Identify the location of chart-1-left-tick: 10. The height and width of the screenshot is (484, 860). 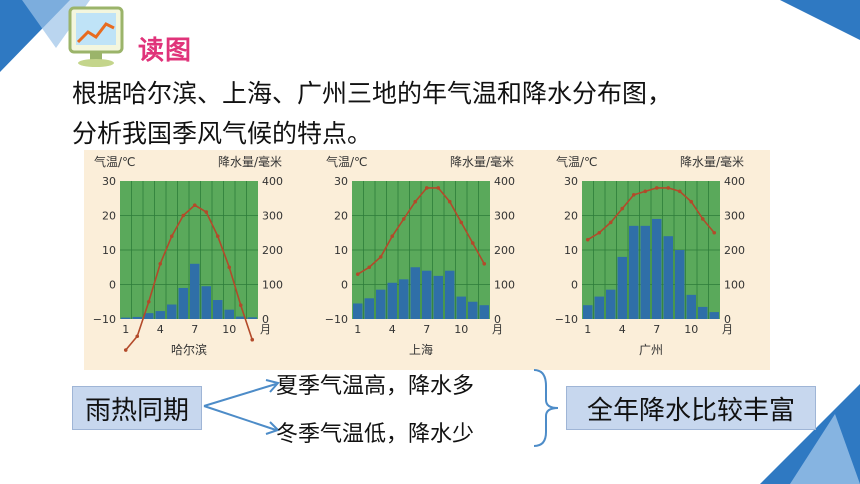
(109, 250).